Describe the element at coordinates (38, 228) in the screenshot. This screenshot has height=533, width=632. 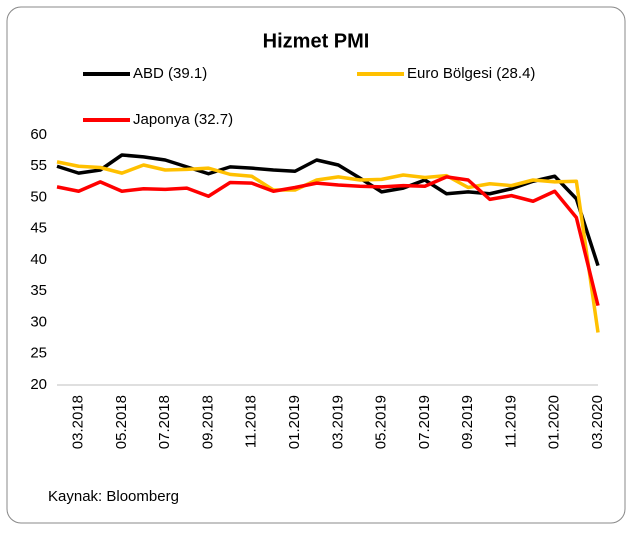
I see `y-tick-label: 45` at that location.